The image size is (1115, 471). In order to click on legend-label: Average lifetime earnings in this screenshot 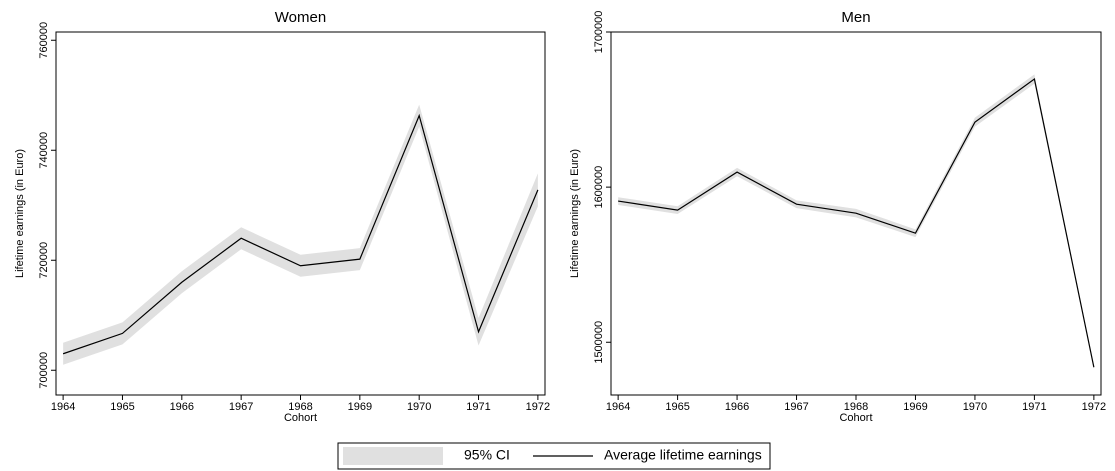, I will do `click(683, 455)`.